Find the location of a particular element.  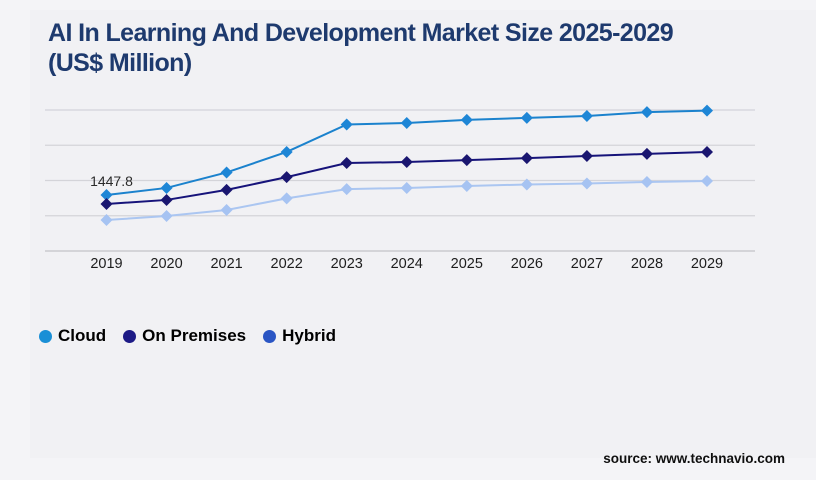

legend-dot-hybrid-icon is located at coordinates (270, 336).